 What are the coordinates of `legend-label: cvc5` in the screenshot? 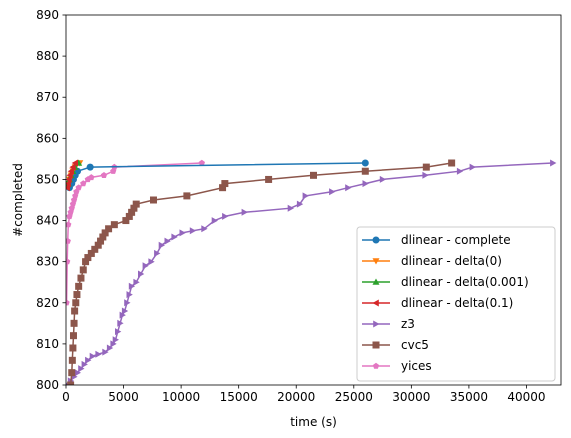 It's located at (415, 345).